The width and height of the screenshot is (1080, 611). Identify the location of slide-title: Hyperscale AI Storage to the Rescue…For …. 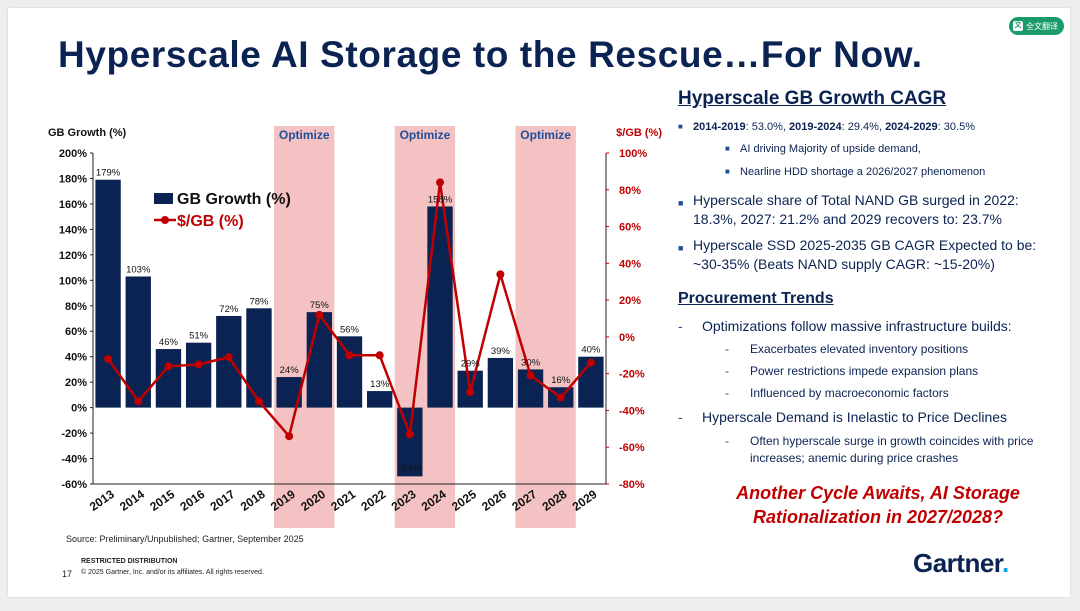
(490, 54).